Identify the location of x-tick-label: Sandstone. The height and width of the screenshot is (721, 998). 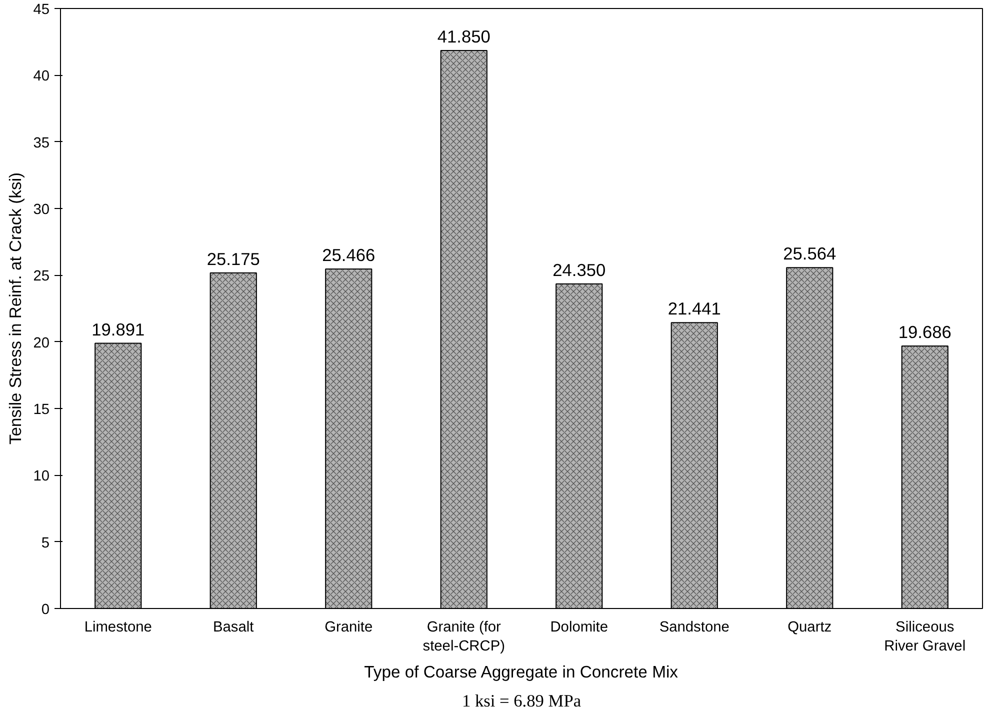
(694, 628).